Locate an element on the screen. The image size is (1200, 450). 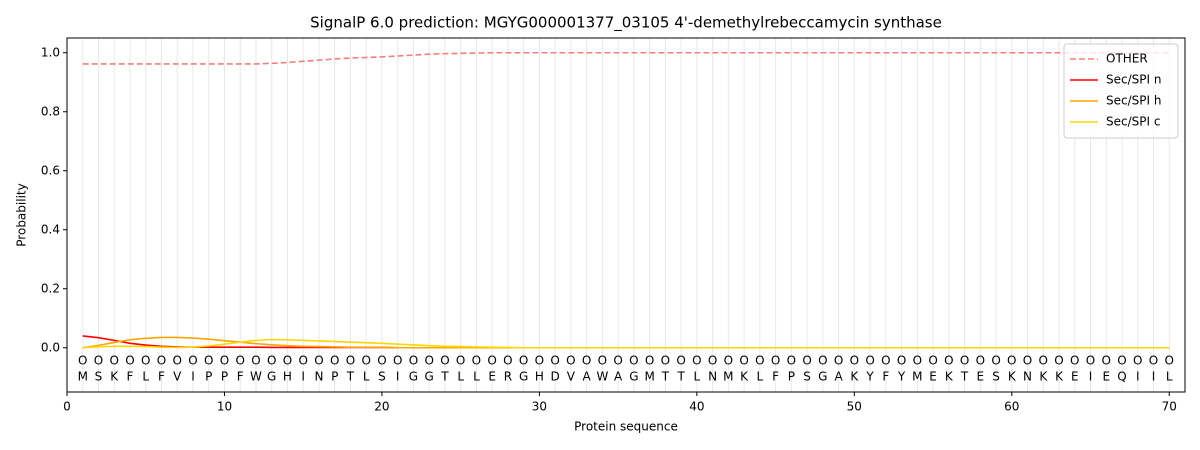
x-tick-label: 50 is located at coordinates (854, 407).